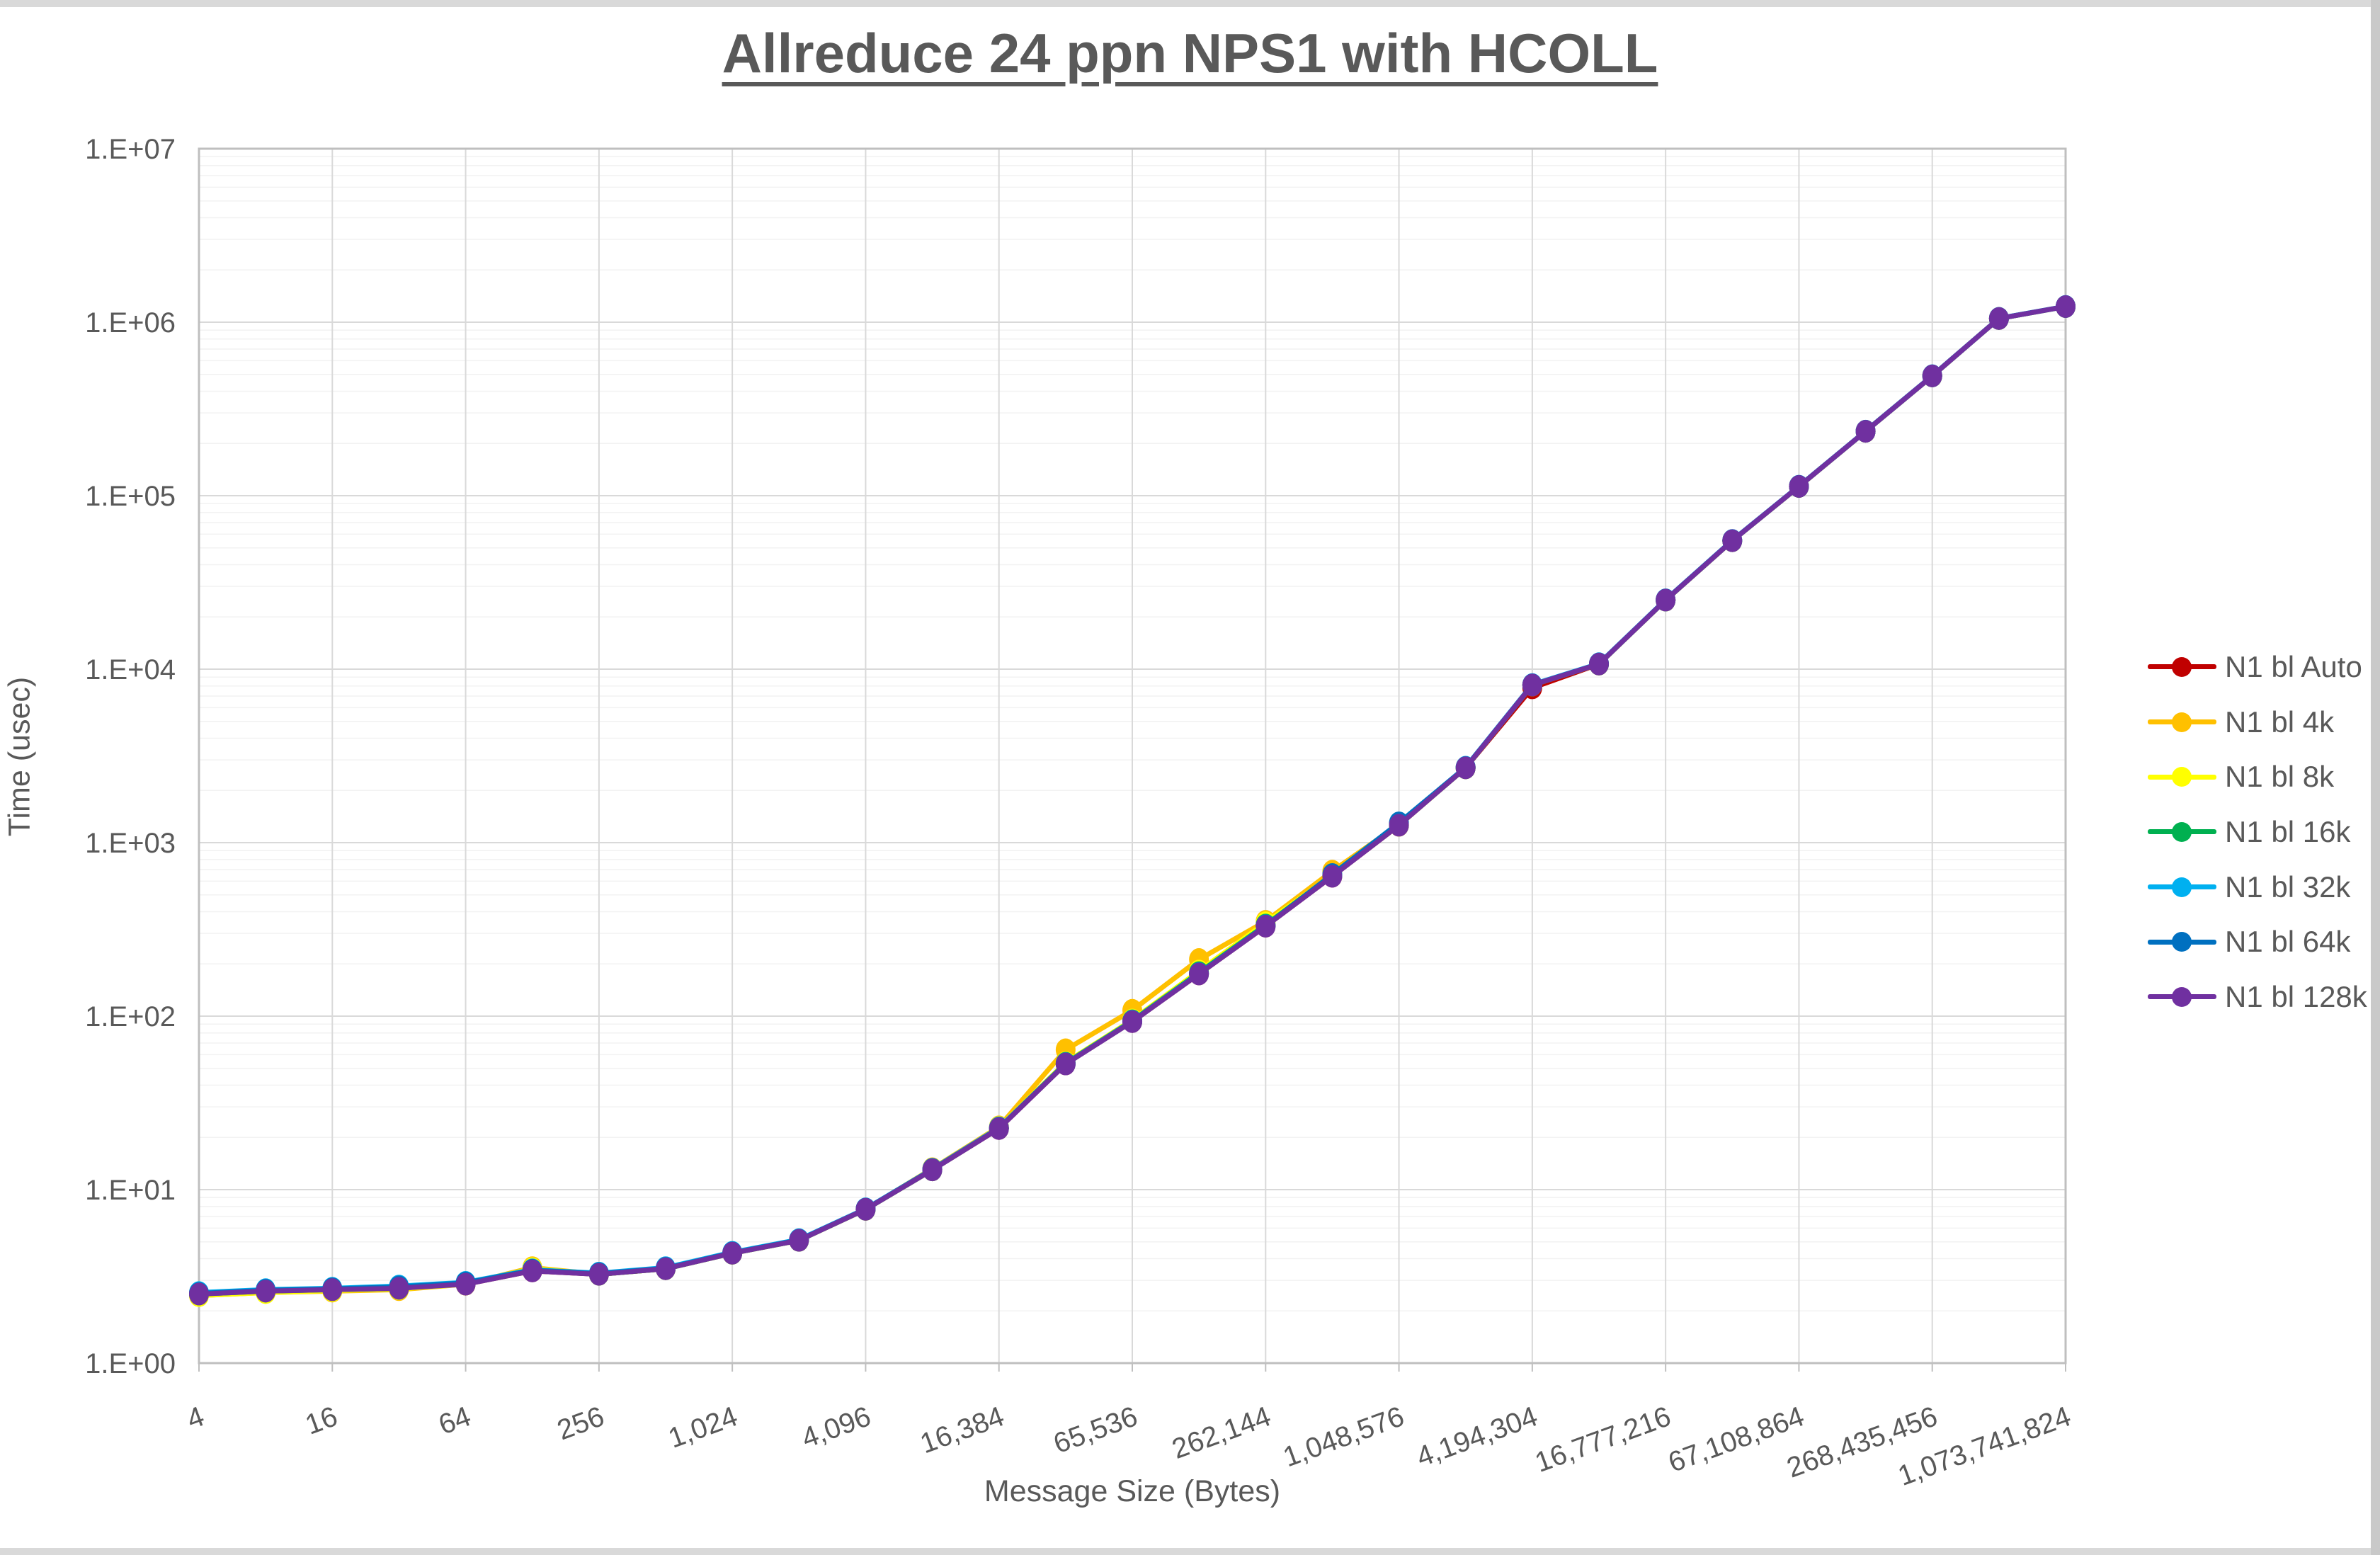 The height and width of the screenshot is (1555, 2380). I want to click on y-tick-label: 1.E+03, so click(130, 843).